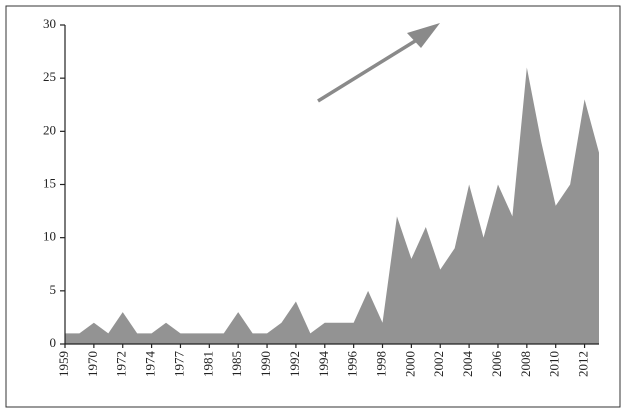 The height and width of the screenshot is (413, 626). I want to click on y-tick-label: 0, so click(53, 342).